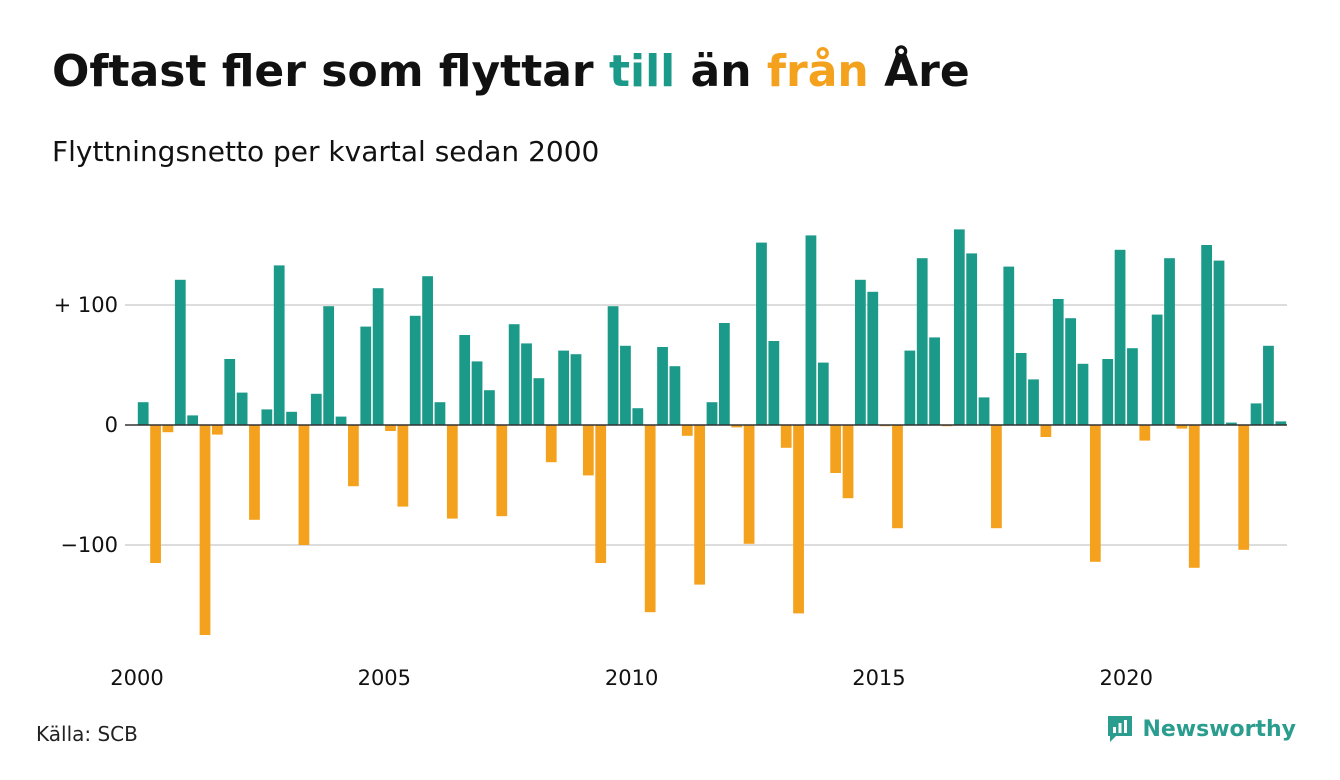  Describe the element at coordinates (721, 71) in the screenshot. I see `title-part-2: än` at that location.